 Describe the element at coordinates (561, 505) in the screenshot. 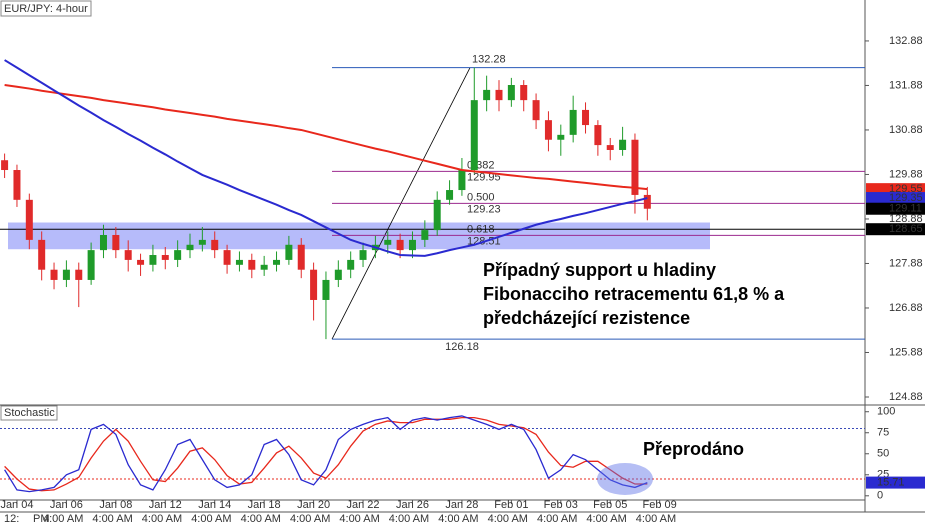

I see `x-tick-label: Feb 03` at that location.